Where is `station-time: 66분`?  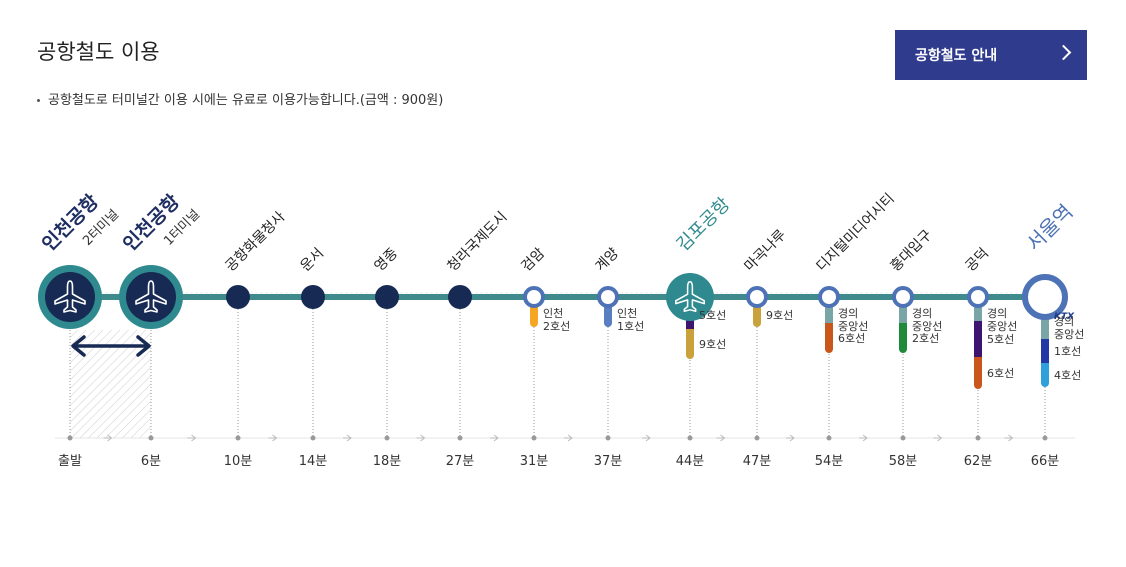
station-time: 66분 is located at coordinates (1045, 461).